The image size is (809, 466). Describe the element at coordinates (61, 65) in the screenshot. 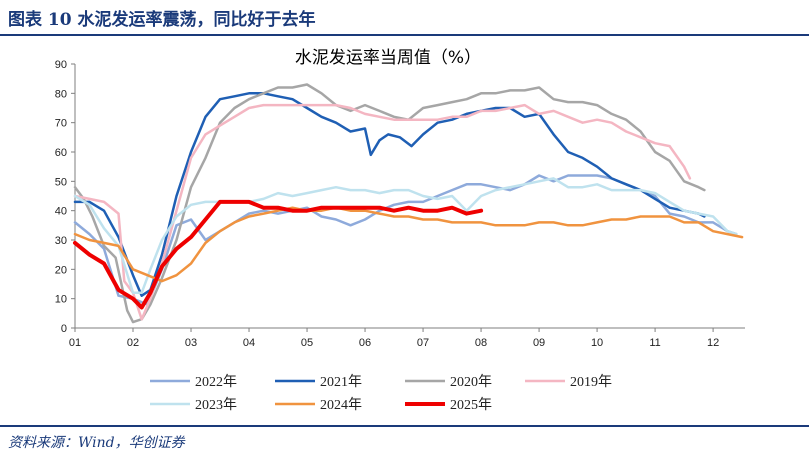

I see `y-tick-label: 90` at that location.